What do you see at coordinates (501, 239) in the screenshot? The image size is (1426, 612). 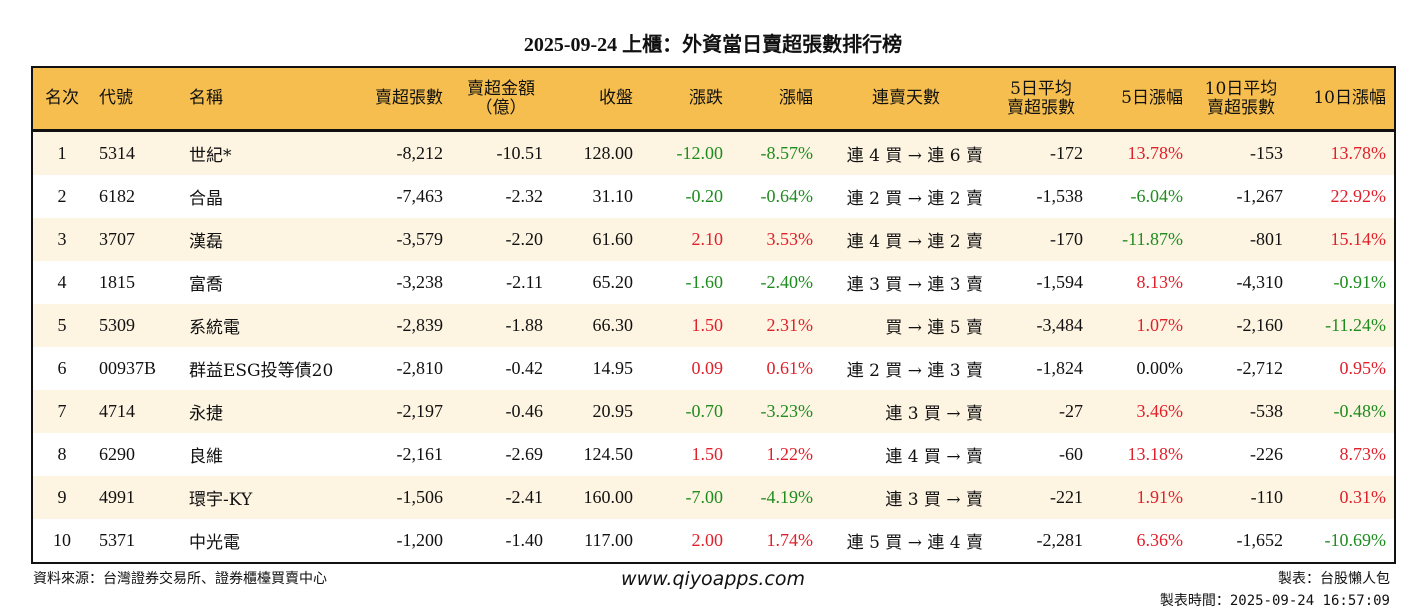 I see `cell-sell-amount: -2.20` at bounding box center [501, 239].